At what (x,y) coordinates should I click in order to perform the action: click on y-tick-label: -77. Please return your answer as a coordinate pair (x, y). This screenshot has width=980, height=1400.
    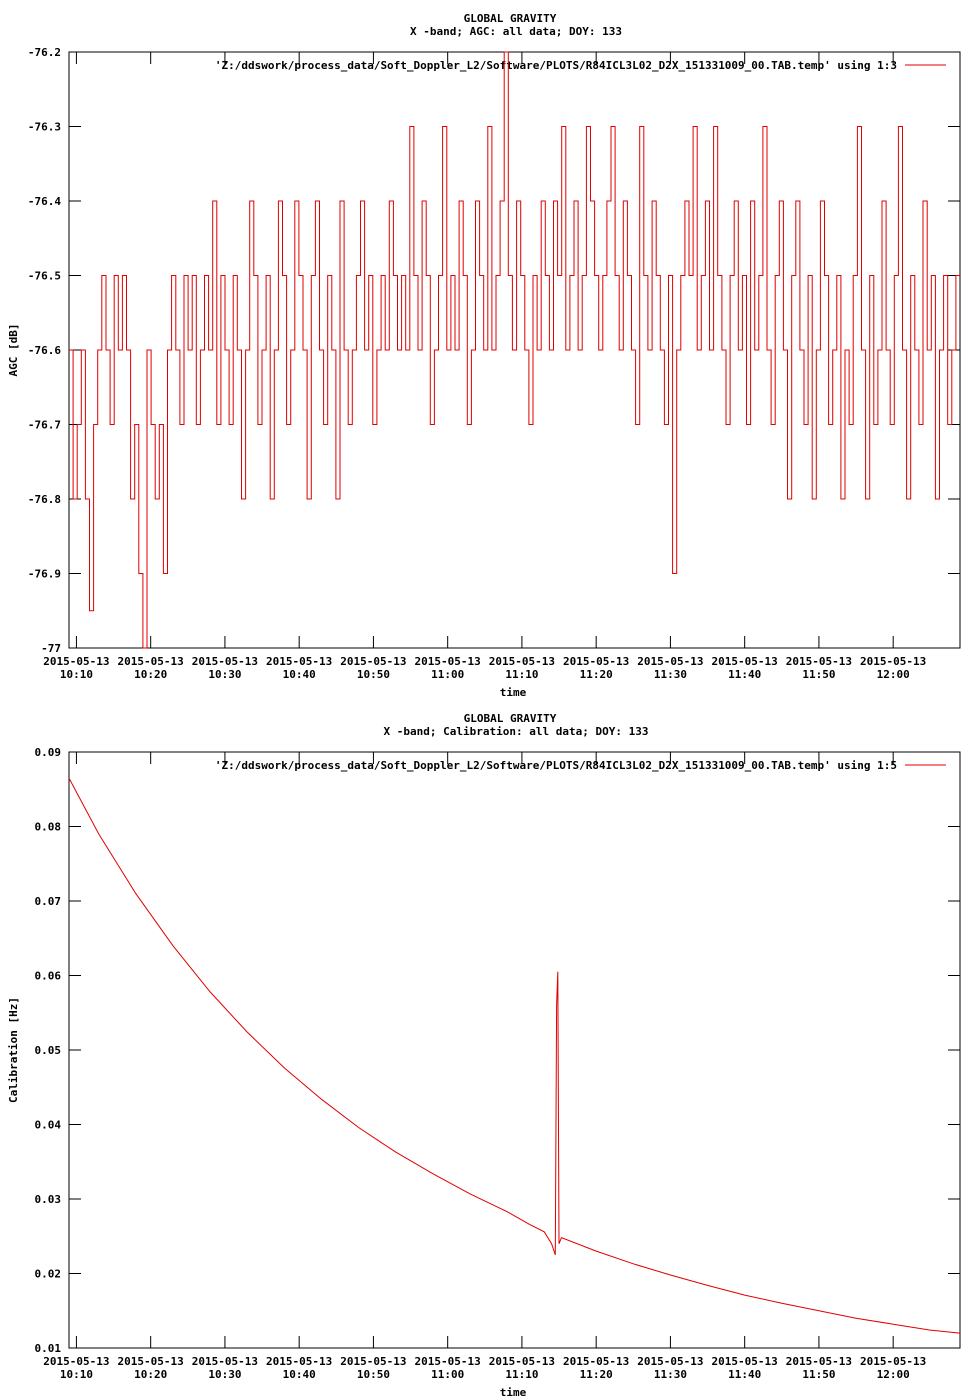
    Looking at the image, I should click on (51, 648).